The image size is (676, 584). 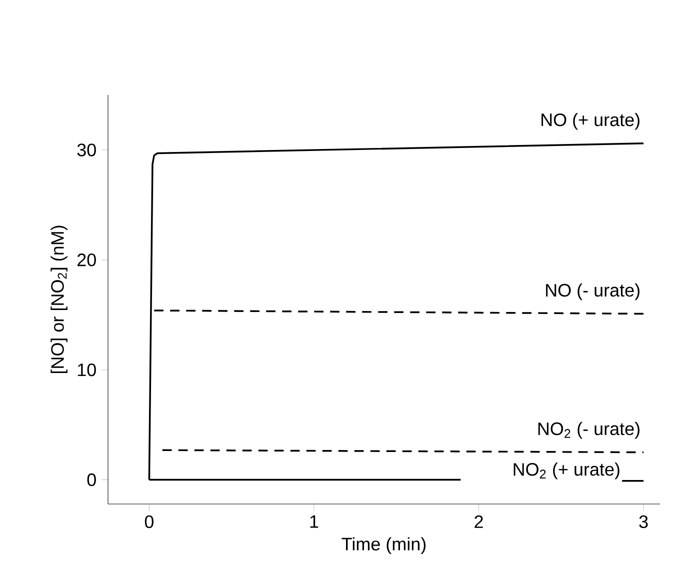 What do you see at coordinates (478, 521) in the screenshot?
I see `x-tick-label: 2` at bounding box center [478, 521].